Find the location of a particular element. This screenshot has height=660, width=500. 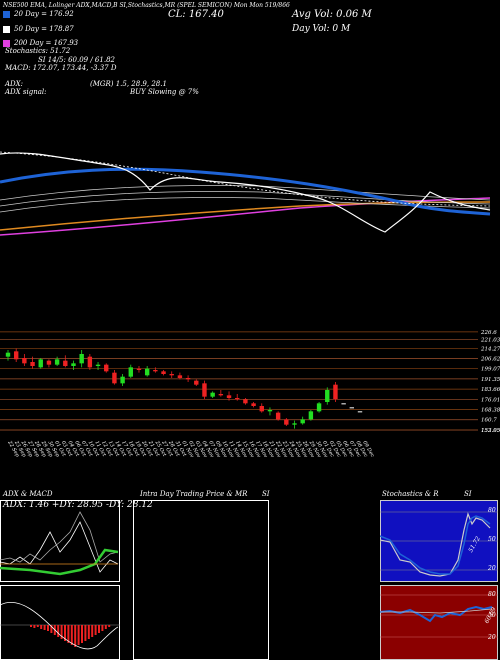

si-panel is located at coordinates (439, 622).